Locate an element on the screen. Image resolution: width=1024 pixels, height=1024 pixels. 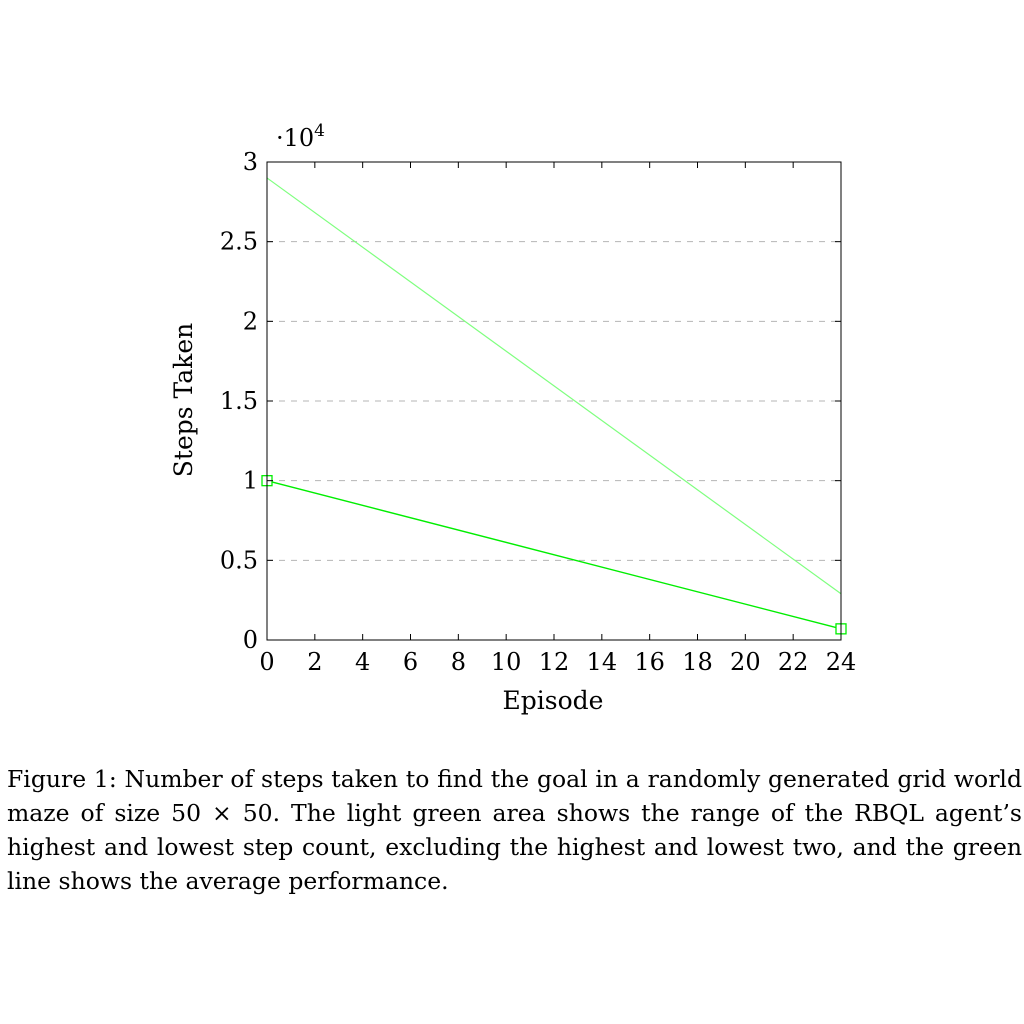
y-tick-label-5: 2.5 is located at coordinates (239, 242).